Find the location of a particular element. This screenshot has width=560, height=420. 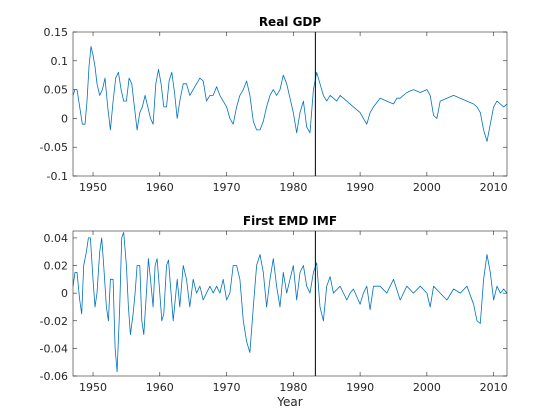

gdp-chart-title: Real GDP is located at coordinates (290, 22).